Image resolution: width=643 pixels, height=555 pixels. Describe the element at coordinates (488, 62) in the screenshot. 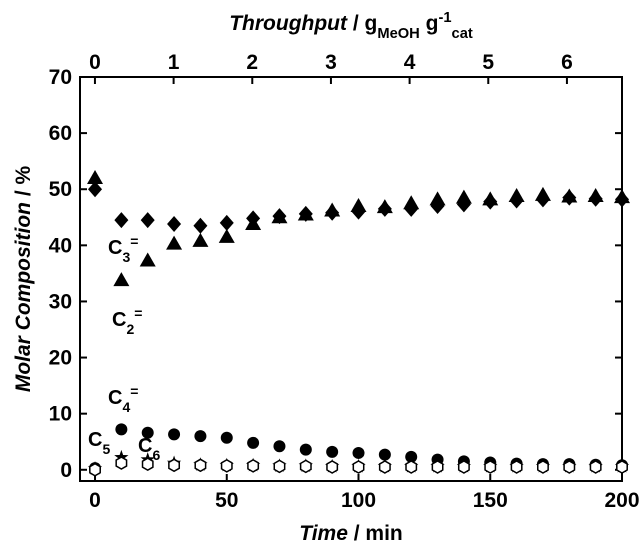

I see `x2-tick-label: 5` at that location.